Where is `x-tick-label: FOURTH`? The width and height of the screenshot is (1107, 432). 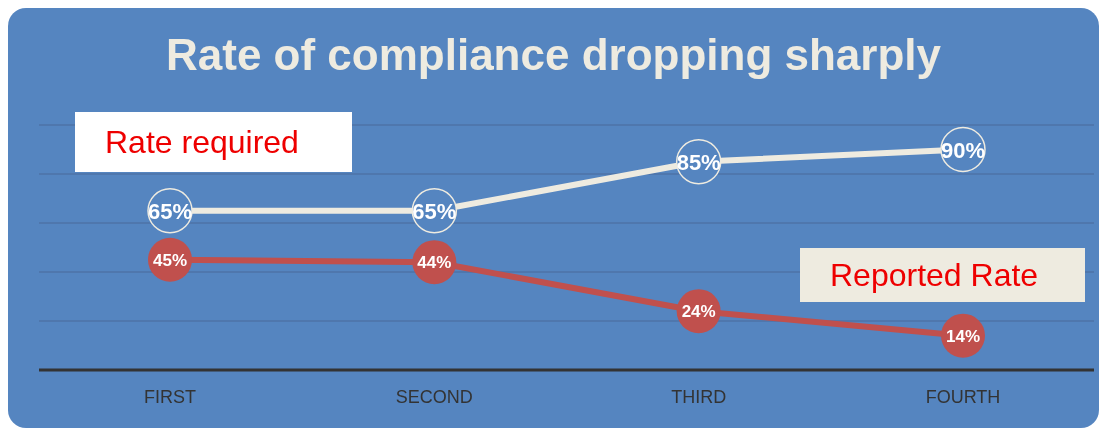
x-tick-label: FOURTH is located at coordinates (963, 396).